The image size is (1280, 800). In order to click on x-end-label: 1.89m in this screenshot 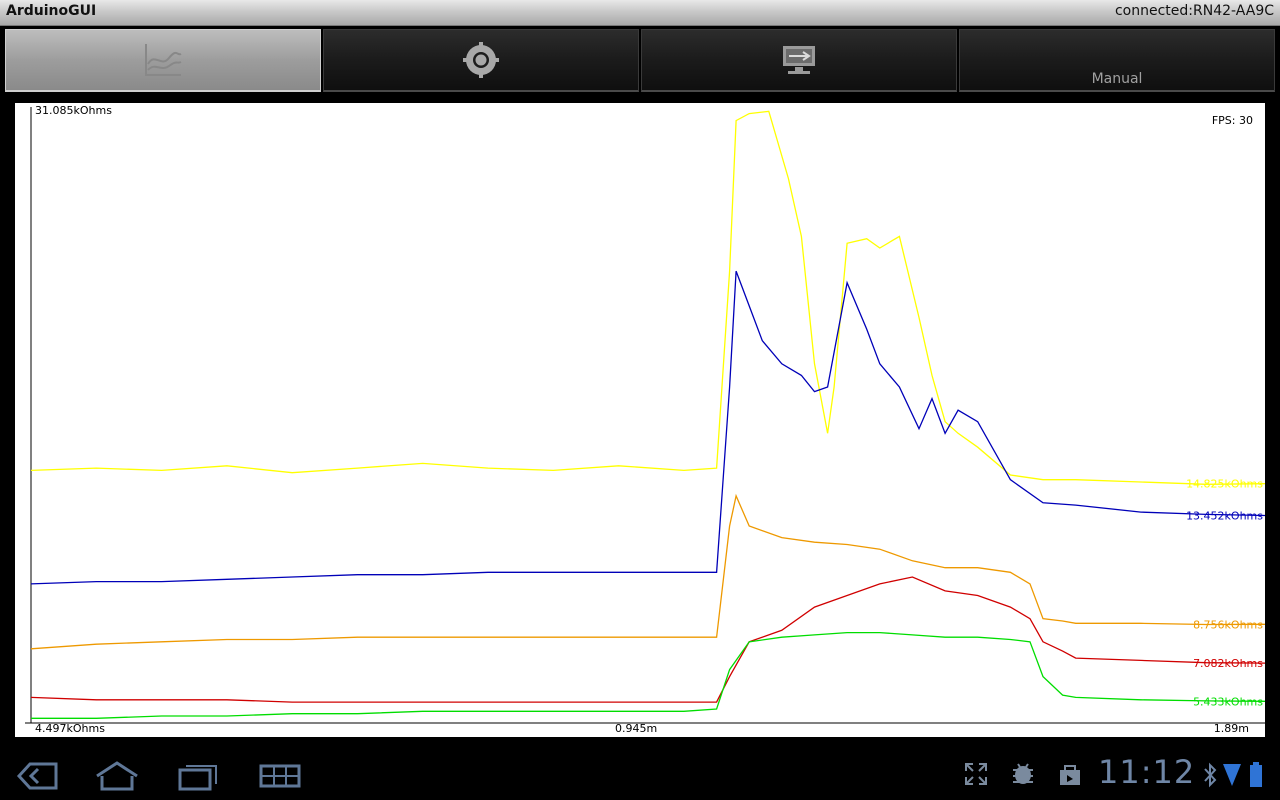, I will do `click(1231, 728)`.